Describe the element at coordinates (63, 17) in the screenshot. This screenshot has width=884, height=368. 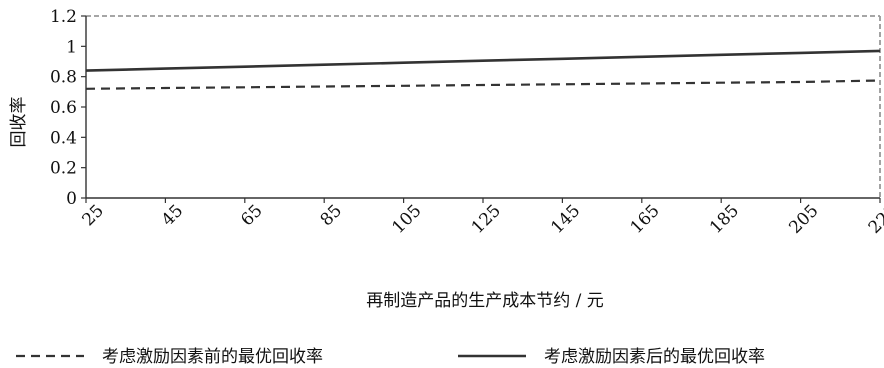
I see `y-tick-label: 1.2` at that location.